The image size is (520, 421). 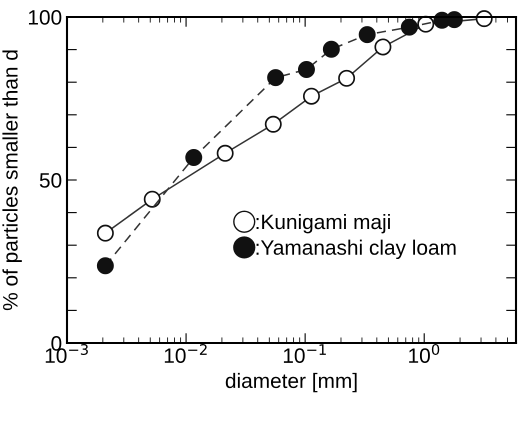 What do you see at coordinates (323, 224) in the screenshot?
I see `legend-label: :Kunigami maji` at bounding box center [323, 224].